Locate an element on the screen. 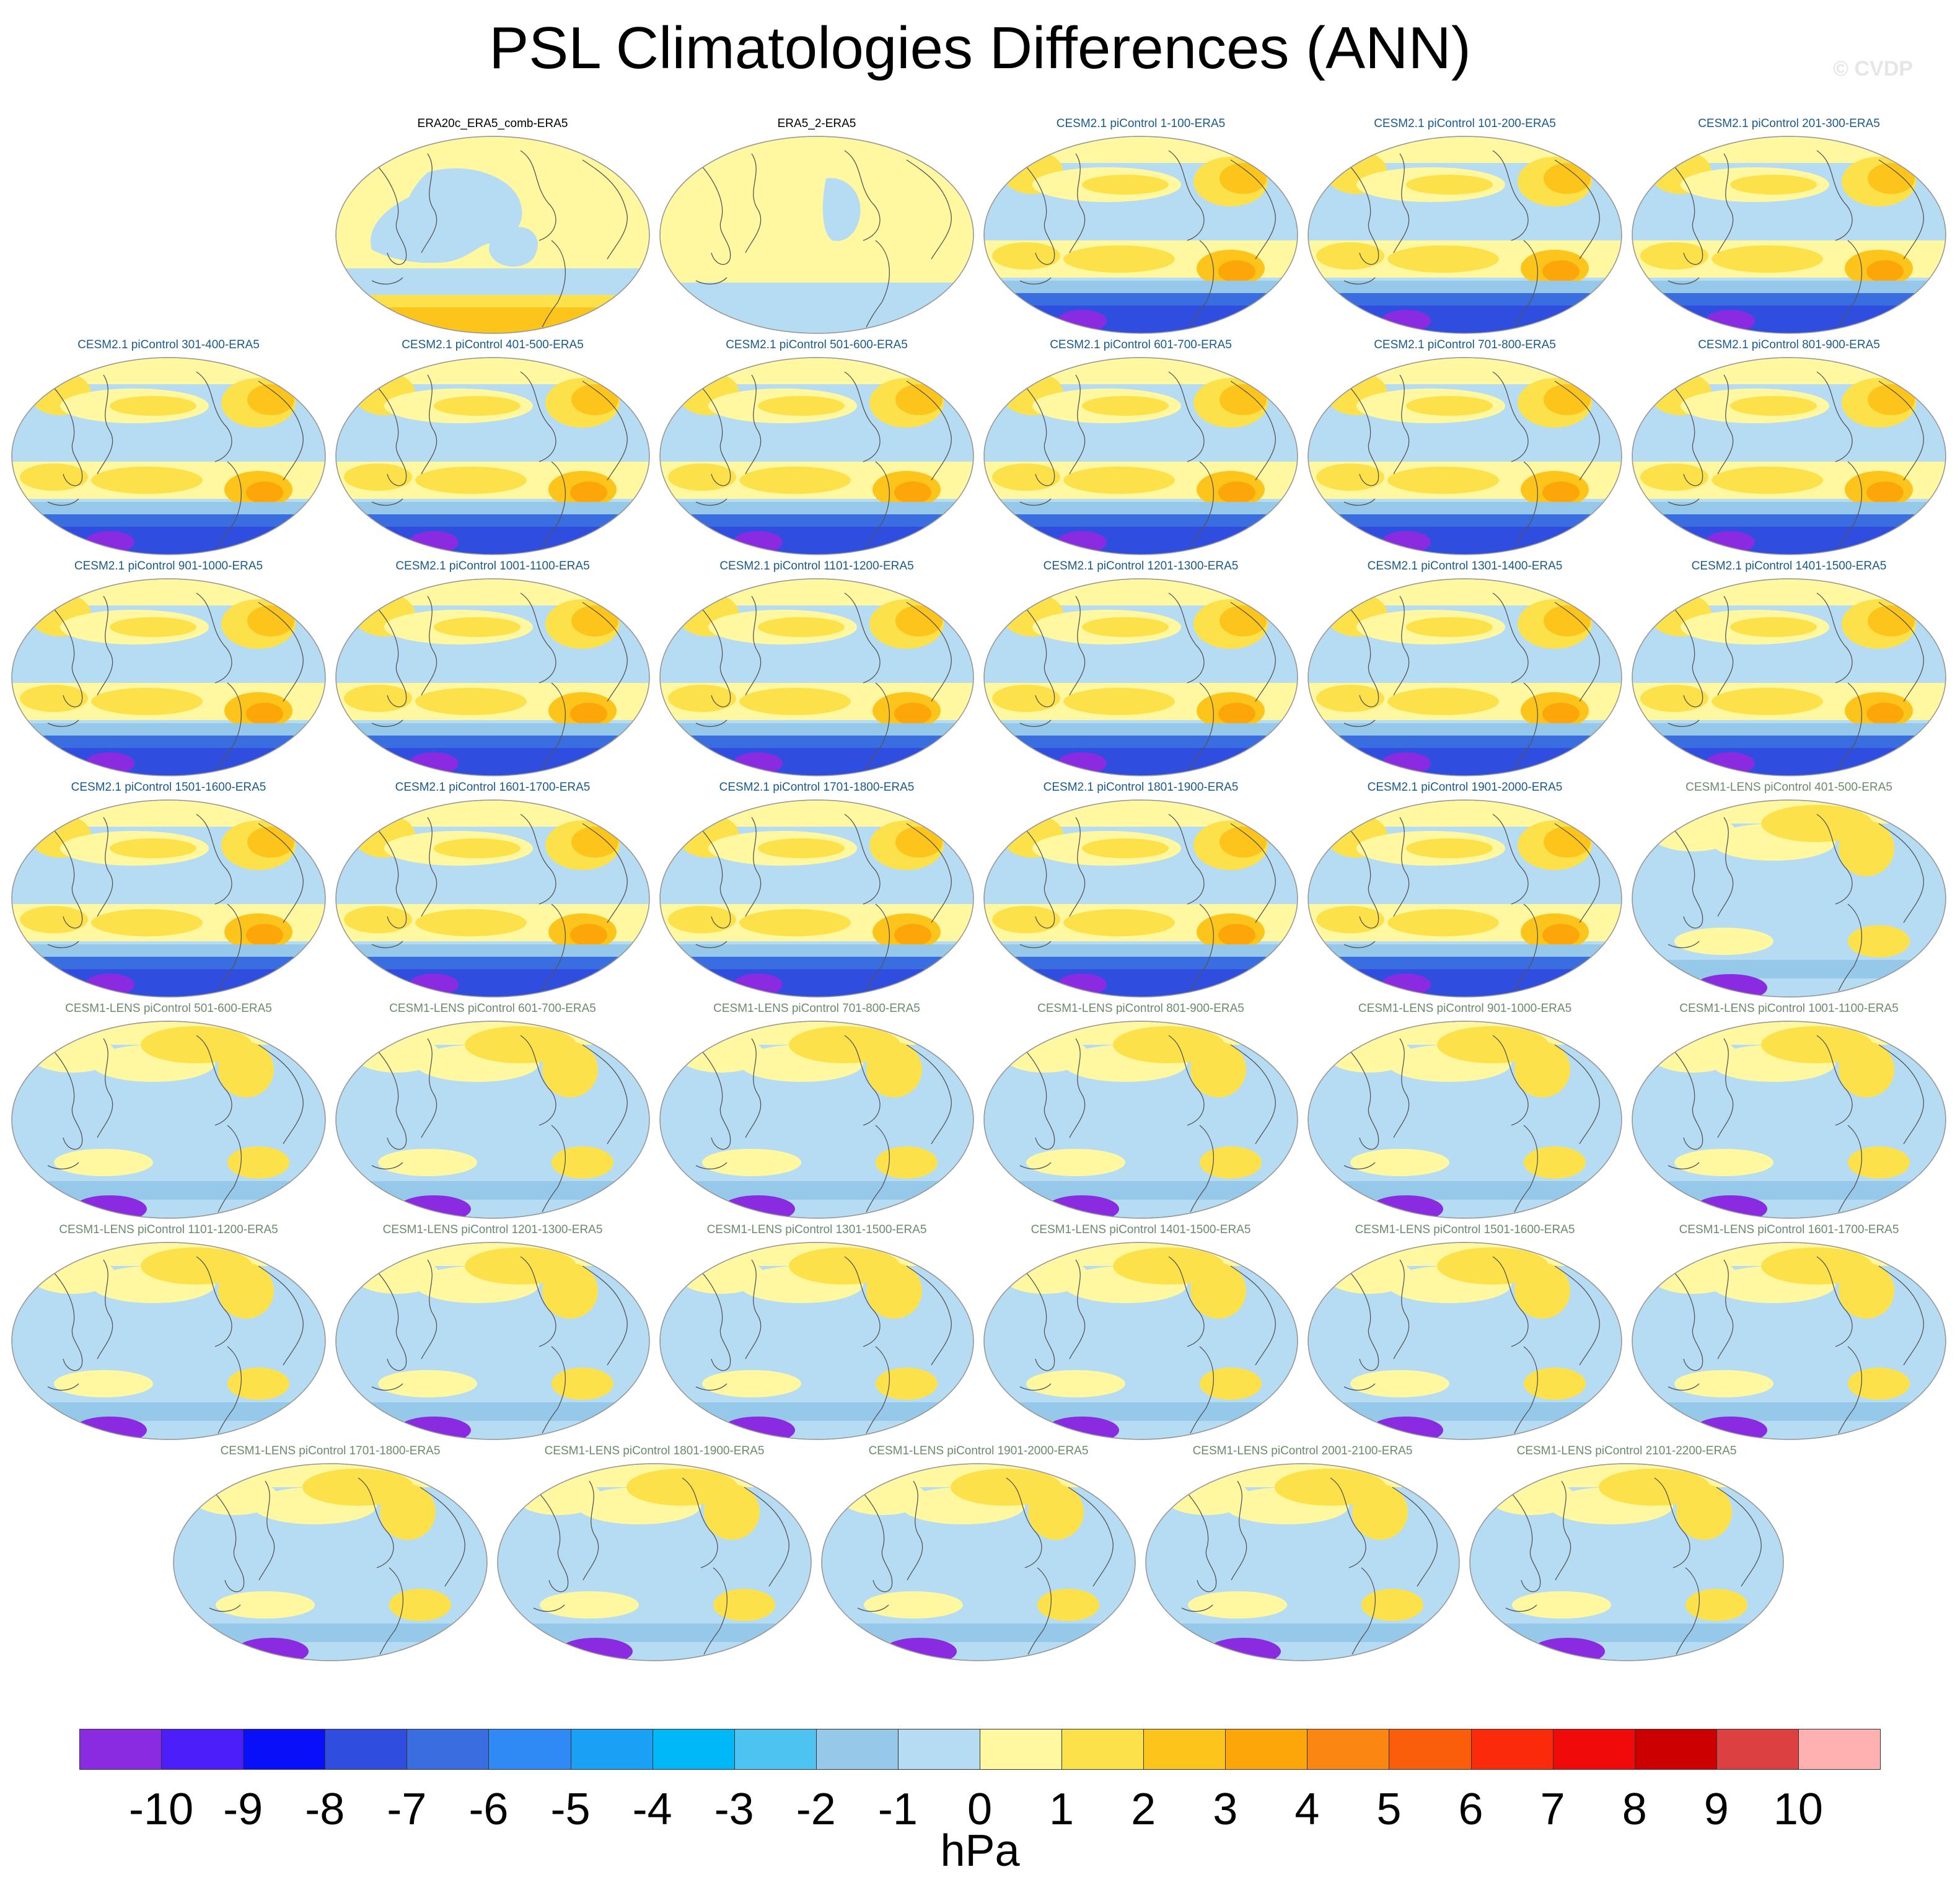  panel-title: CESM2.1 piControl 1-100-ERA5 is located at coordinates (1141, 123).